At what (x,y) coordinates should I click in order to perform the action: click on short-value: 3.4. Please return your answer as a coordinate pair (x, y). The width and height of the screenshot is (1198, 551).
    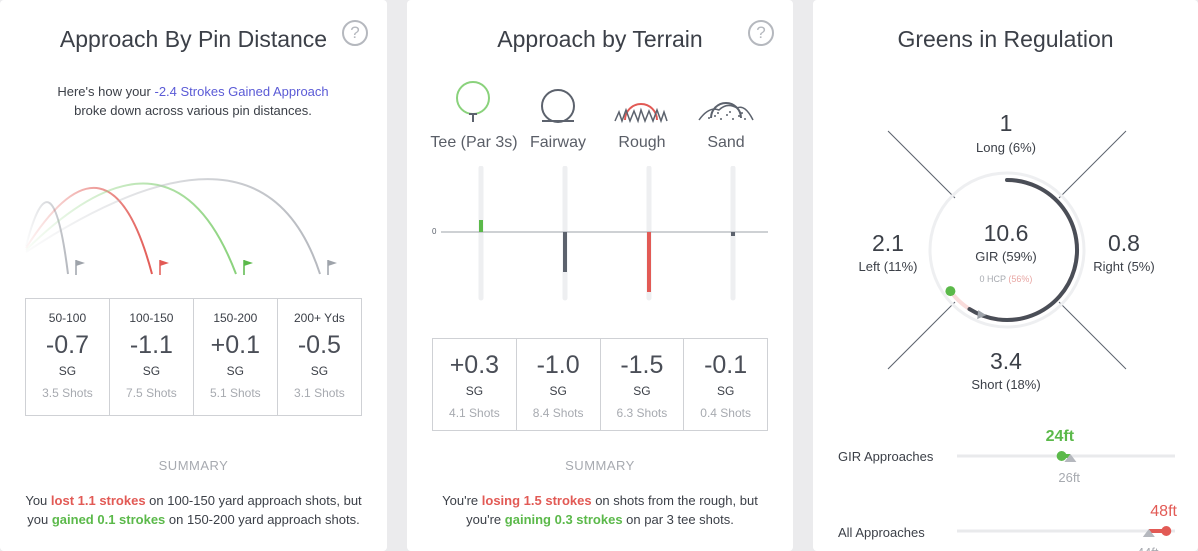
    Looking at the image, I should click on (1006, 361).